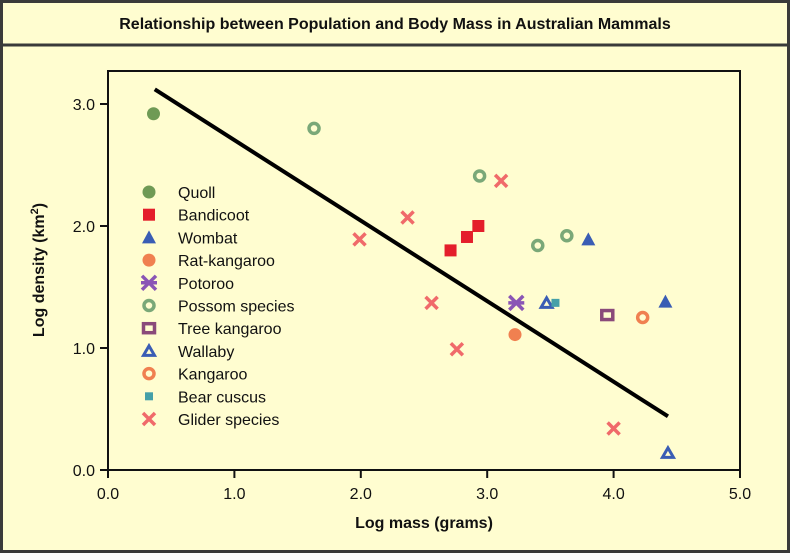 The image size is (790, 558). I want to click on legend-marker-possom-species, so click(149, 305).